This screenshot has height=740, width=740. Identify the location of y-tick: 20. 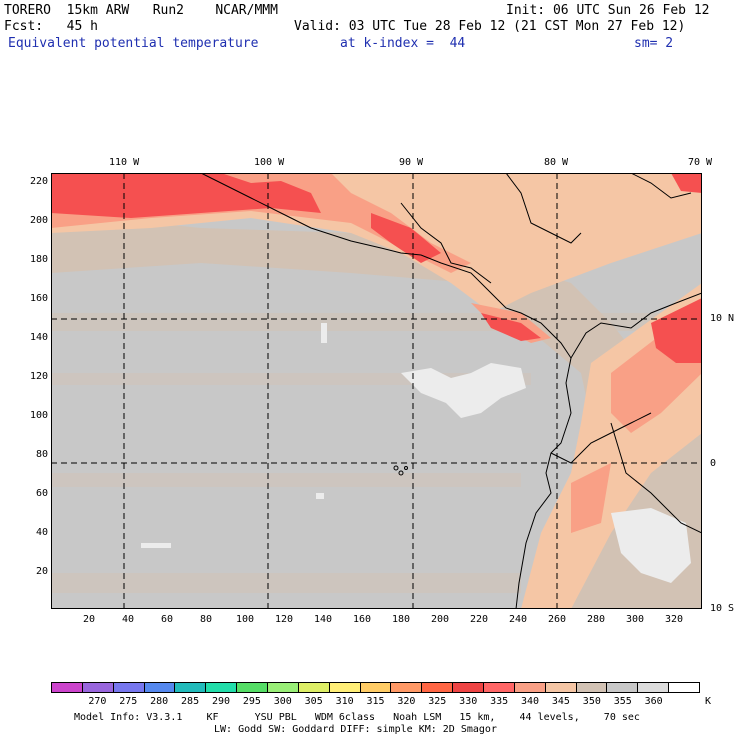
(41, 571).